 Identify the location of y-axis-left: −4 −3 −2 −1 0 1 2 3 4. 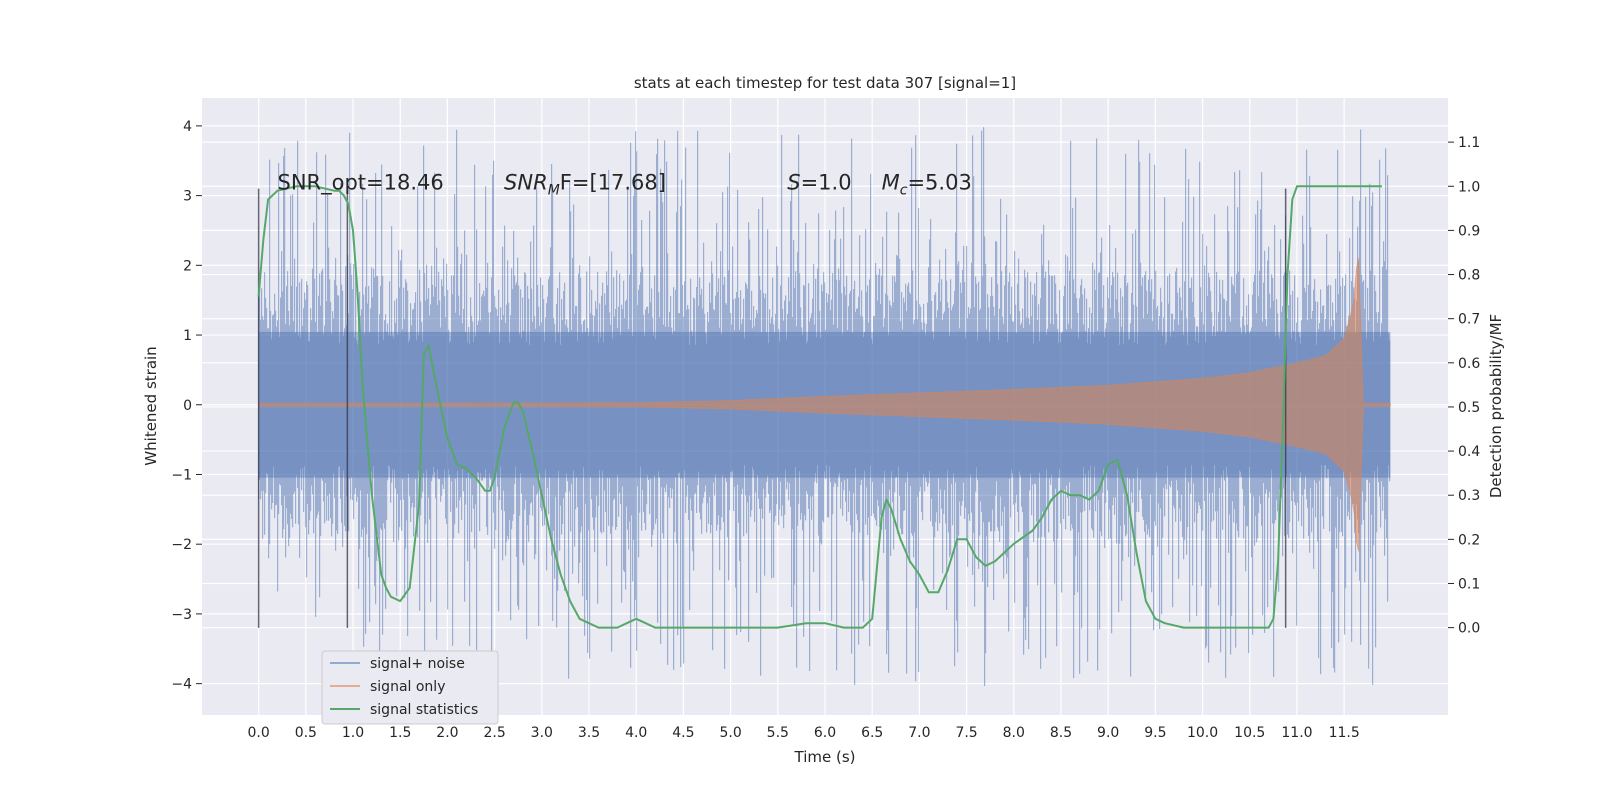
(186, 406).